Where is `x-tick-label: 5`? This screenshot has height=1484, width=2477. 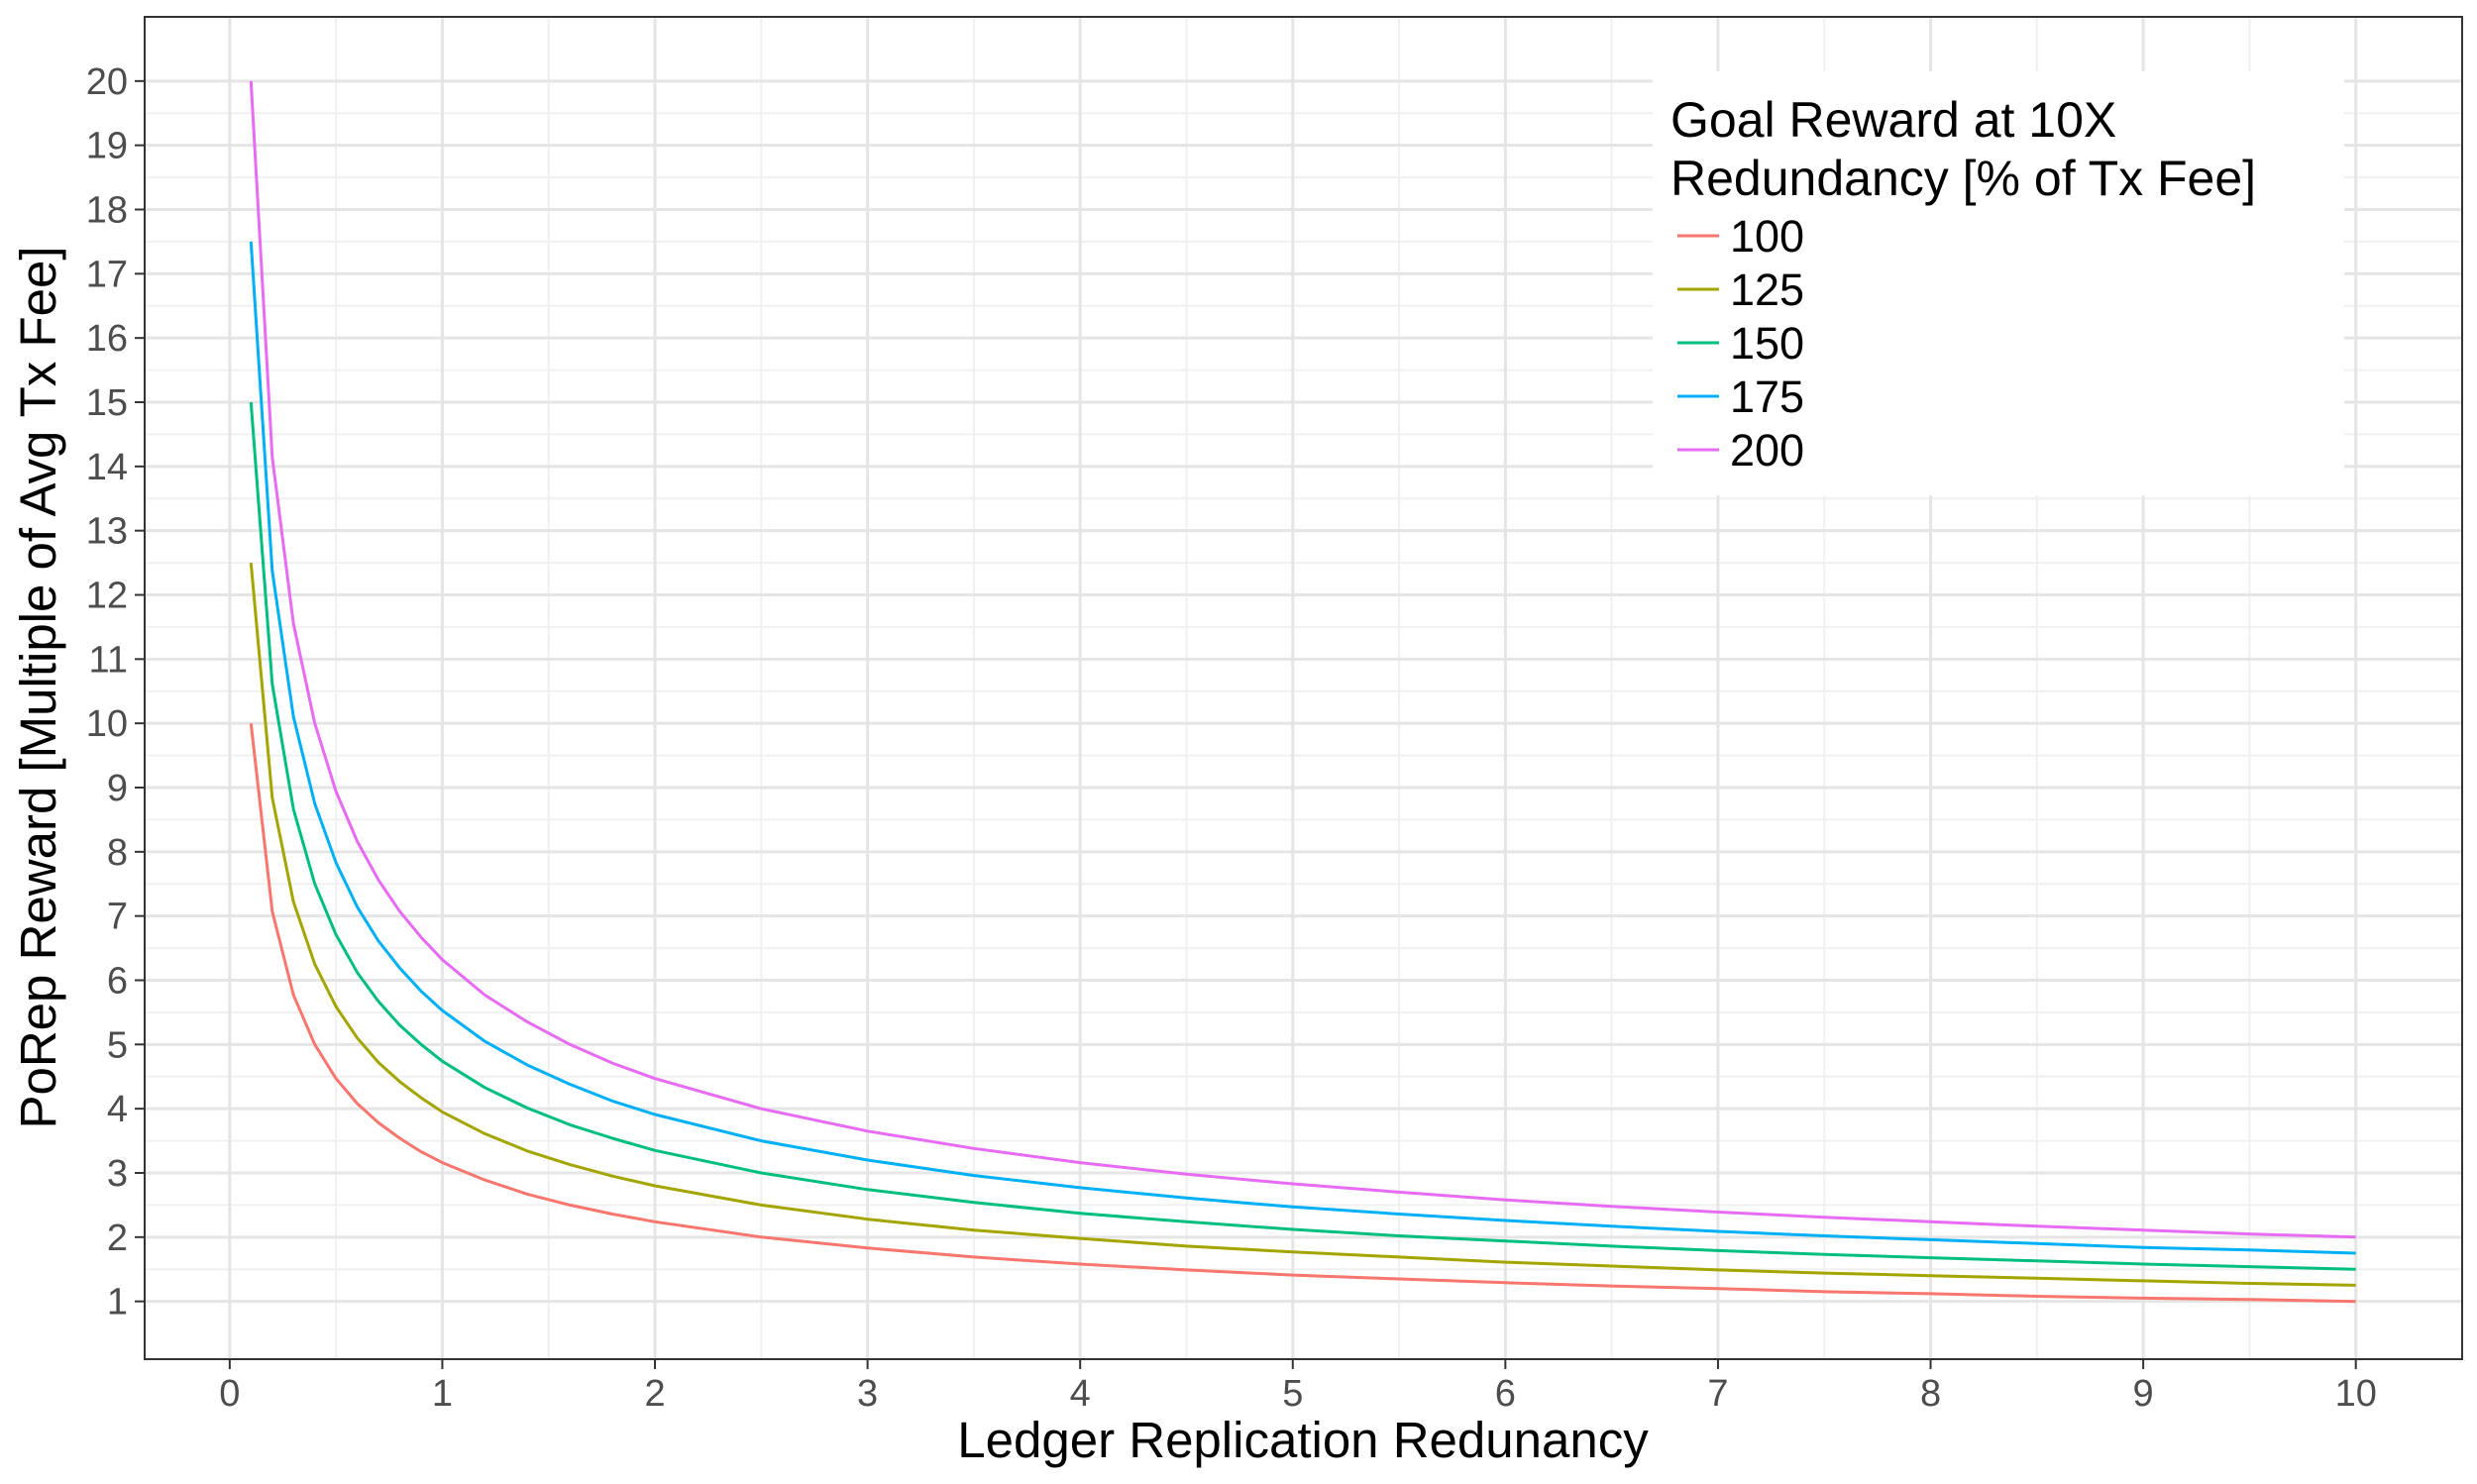
x-tick-label: 5 is located at coordinates (1292, 1394).